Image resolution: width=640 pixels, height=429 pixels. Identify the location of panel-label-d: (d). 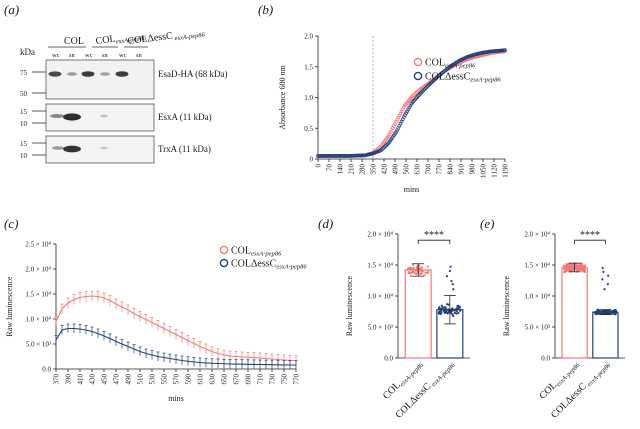
(325, 223).